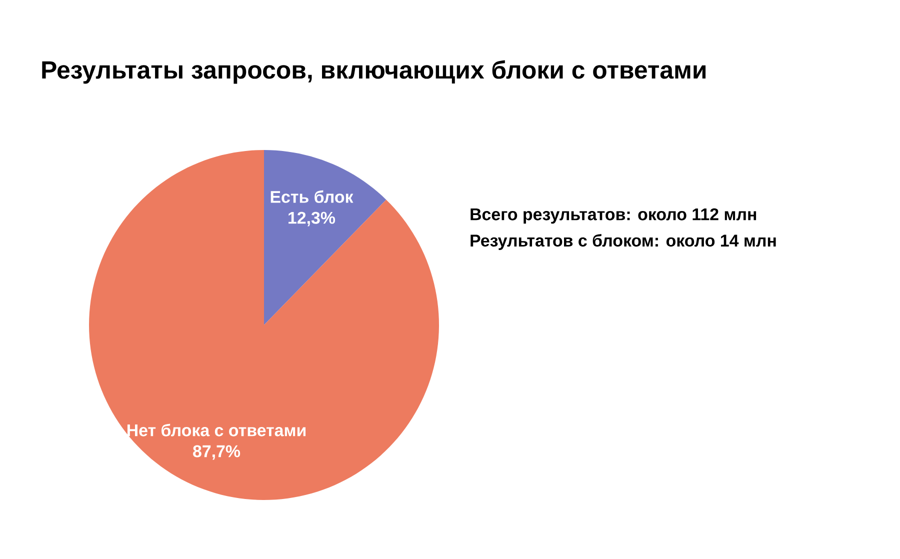 This screenshot has height=559, width=900. Describe the element at coordinates (613, 216) in the screenshot. I see `text: Всего результатов: около 112 млн` at that location.